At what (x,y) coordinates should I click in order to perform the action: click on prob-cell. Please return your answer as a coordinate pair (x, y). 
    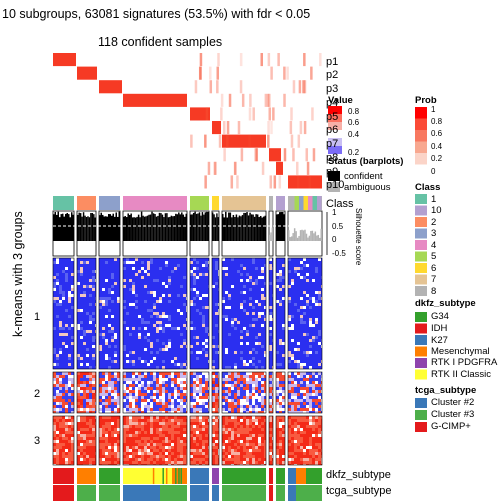
    Looking at the image, I should click on (250, 114).